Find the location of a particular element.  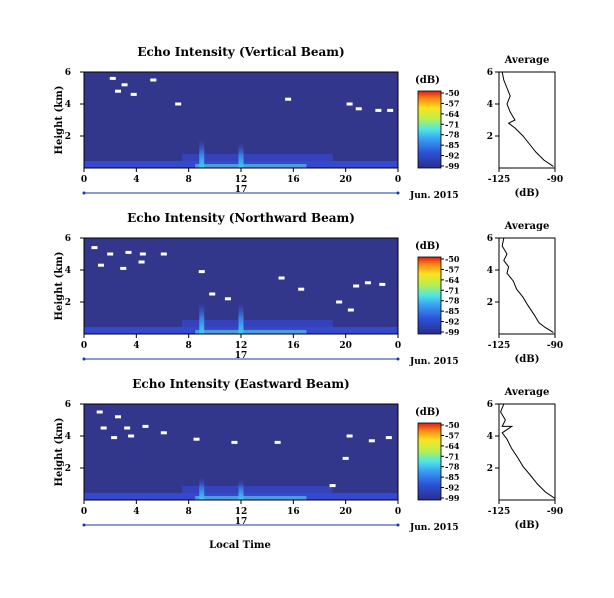

colorbar-label: (dB) is located at coordinates (427, 246).